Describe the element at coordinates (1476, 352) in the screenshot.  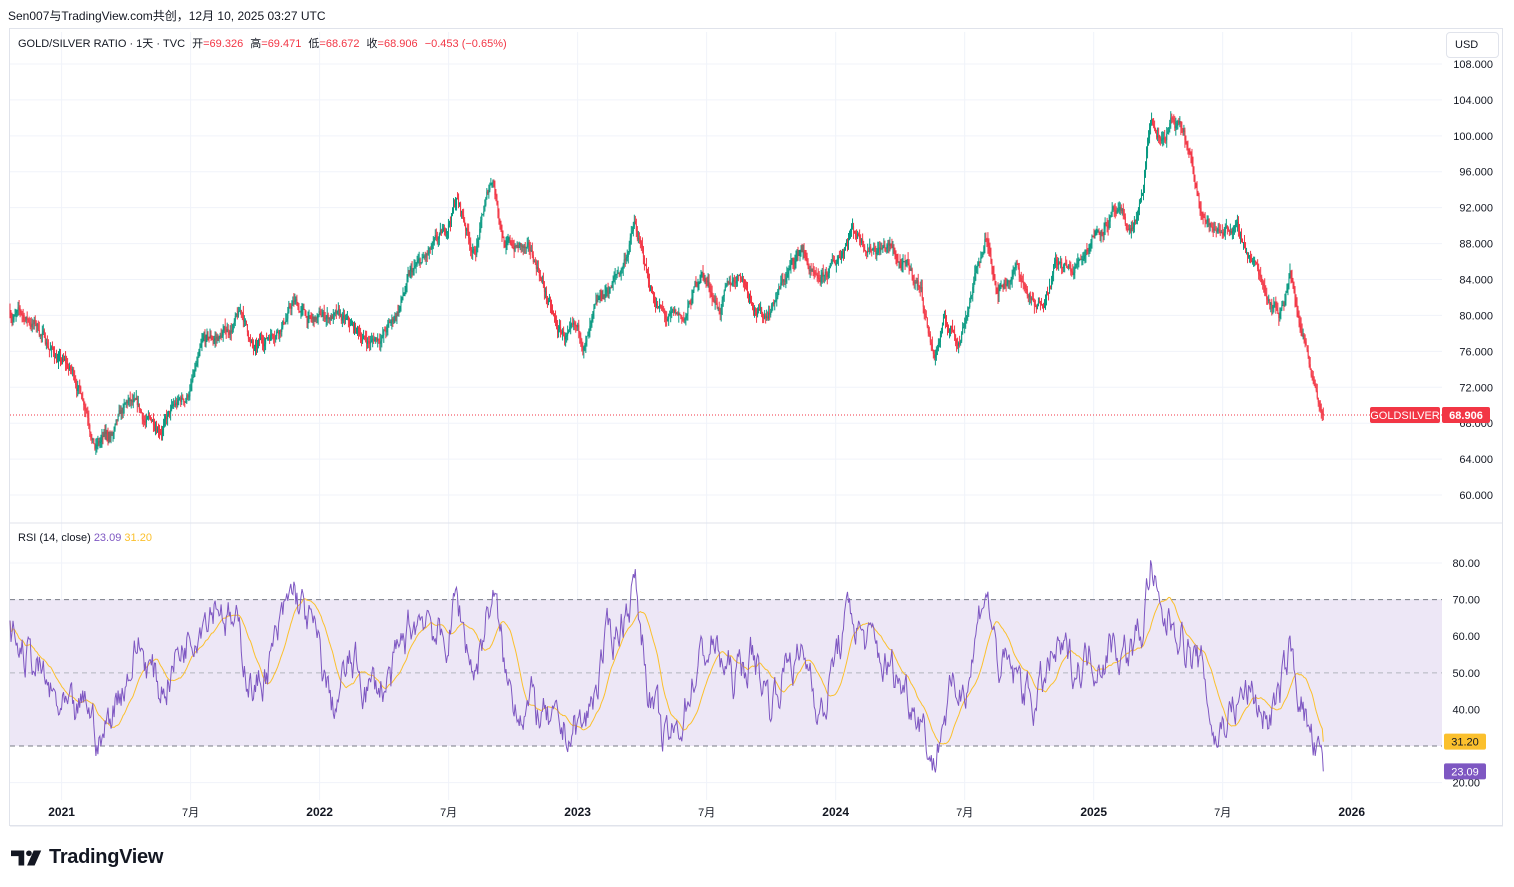
I see `price-axis-label: 76.000` at that location.